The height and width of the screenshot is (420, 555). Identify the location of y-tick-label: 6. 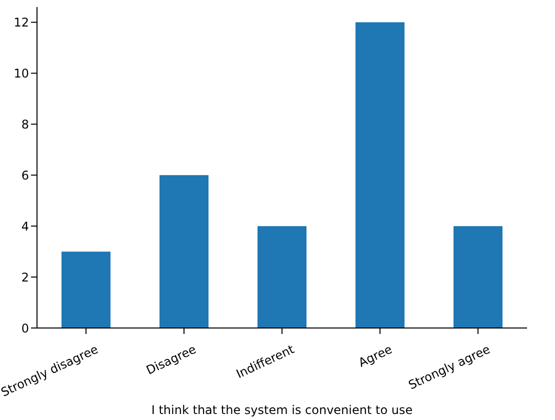
(25, 175).